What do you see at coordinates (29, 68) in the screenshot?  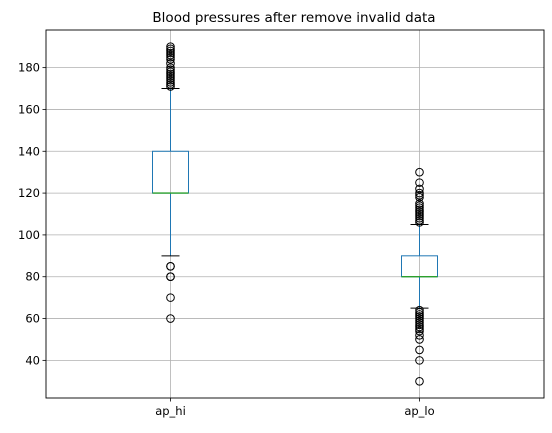 I see `y-tick-label: 180` at bounding box center [29, 68].